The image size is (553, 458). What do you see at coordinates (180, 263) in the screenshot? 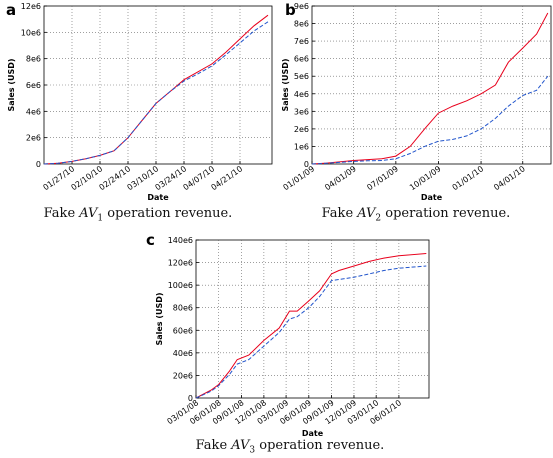
I see `y-tick-label: 120e6` at bounding box center [180, 263].